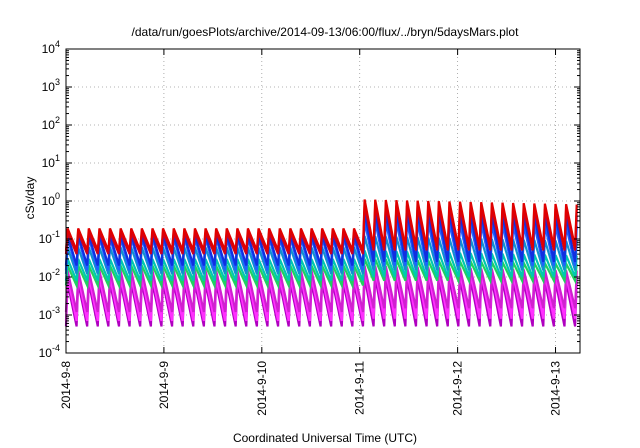  What do you see at coordinates (51, 199) in the screenshot?
I see `y-tick-label: 10⁰` at bounding box center [51, 199].